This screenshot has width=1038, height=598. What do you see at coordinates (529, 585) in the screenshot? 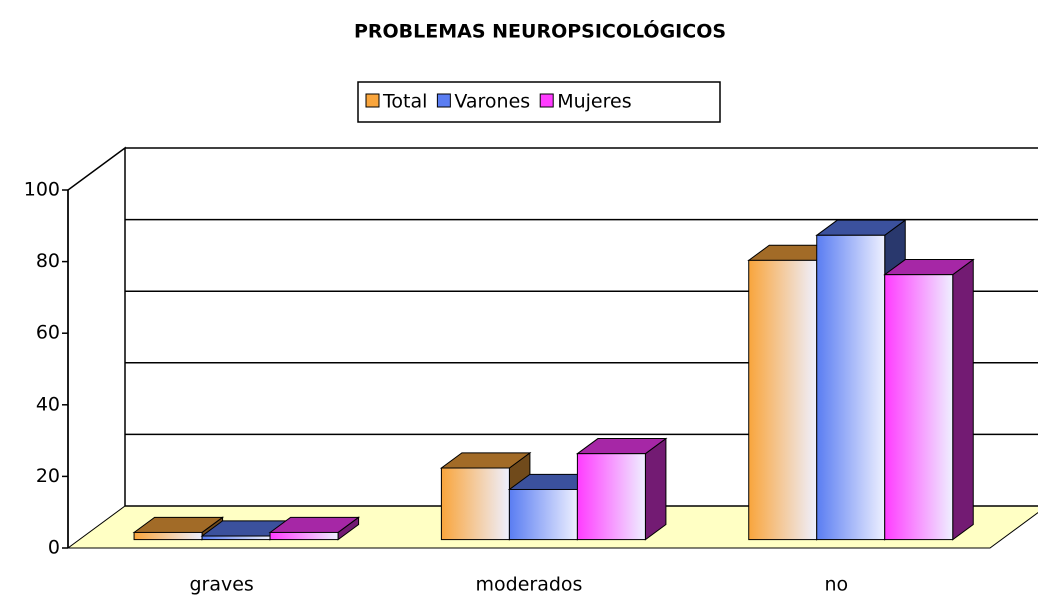
I see `x-tick-label: moderados` at bounding box center [529, 585].